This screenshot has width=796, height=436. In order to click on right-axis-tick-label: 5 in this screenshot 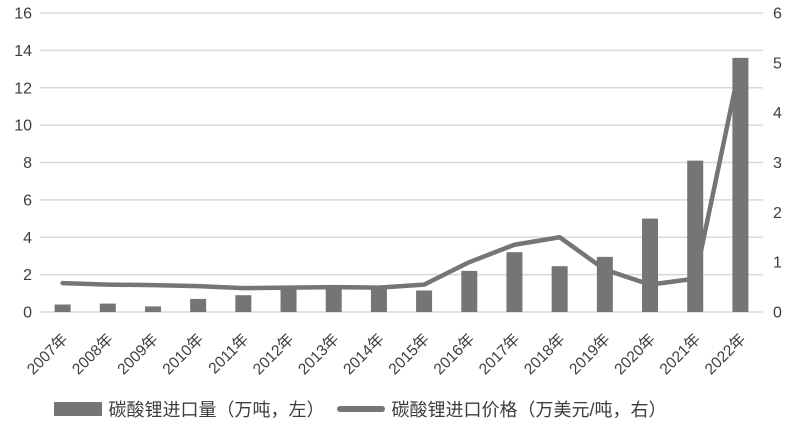, I will do `click(777, 63)`.